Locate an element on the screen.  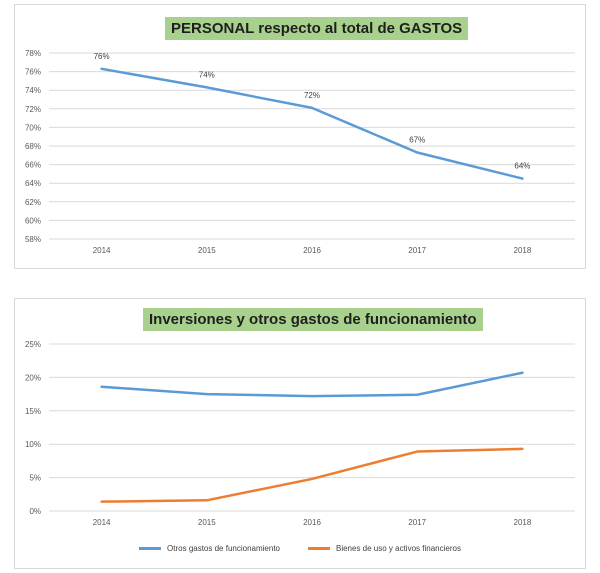
legend-label: Otros gastos de funcionamiento is located at coordinates (223, 548).